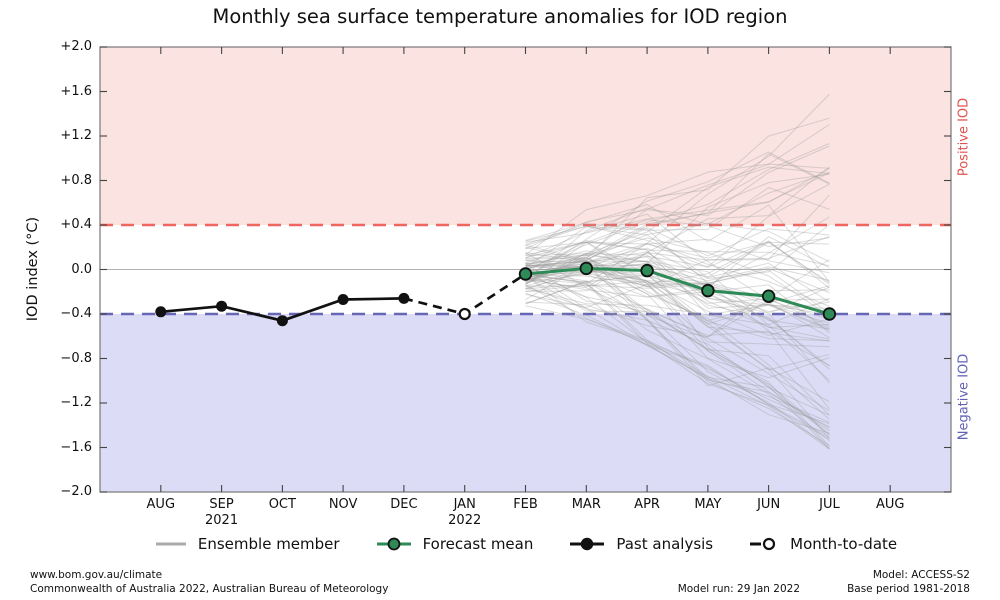 This screenshot has height=600, width=1000. I want to click on legend-label: Past analysis, so click(665, 544).